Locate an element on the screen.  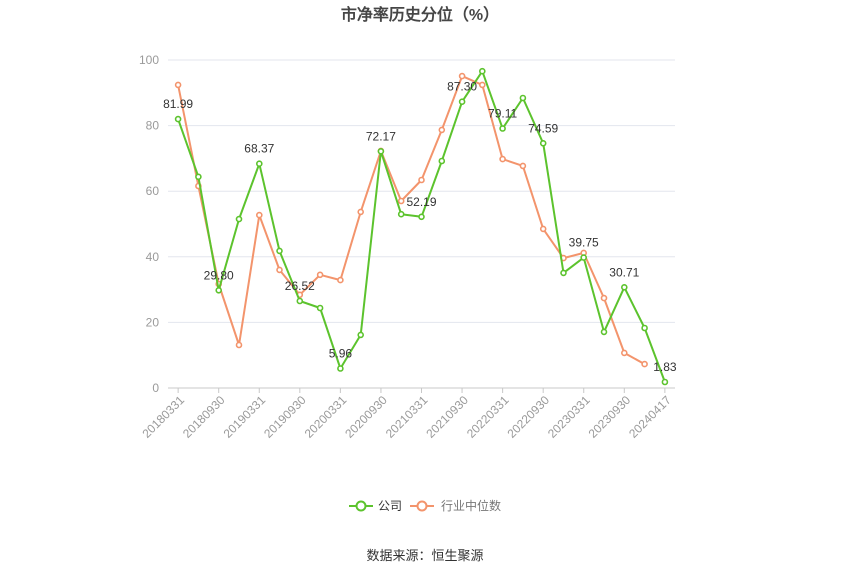
y-tick-label: 40 is located at coordinates (153, 257).